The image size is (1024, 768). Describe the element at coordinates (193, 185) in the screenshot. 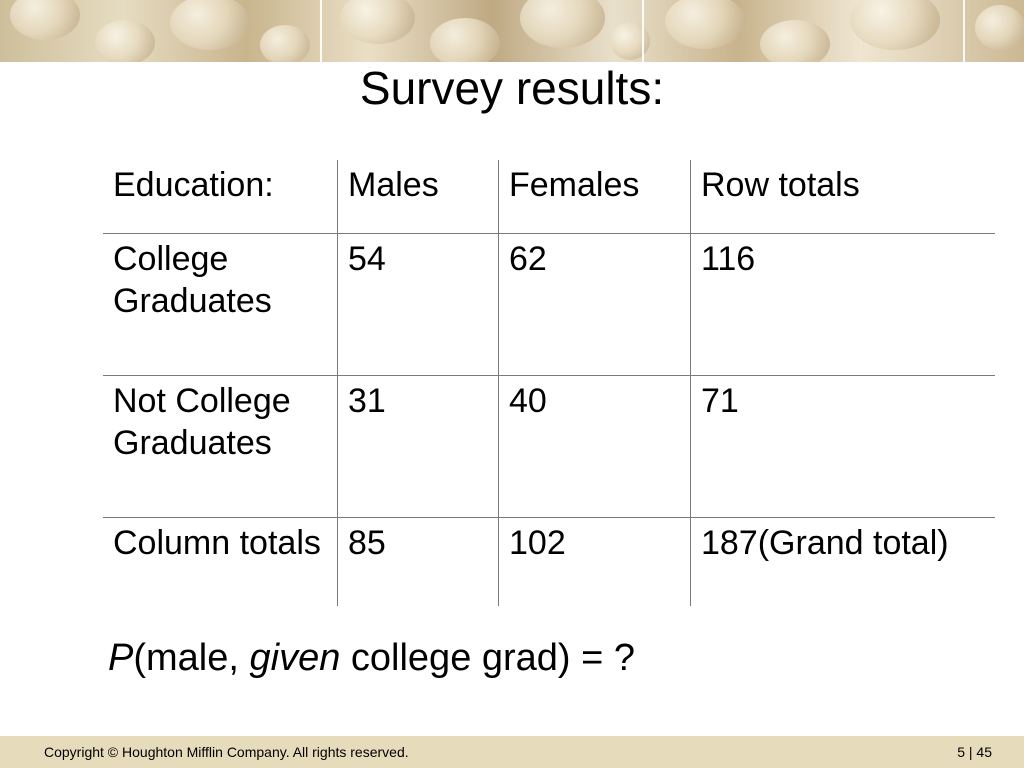

I see `header-education: Education:` at that location.